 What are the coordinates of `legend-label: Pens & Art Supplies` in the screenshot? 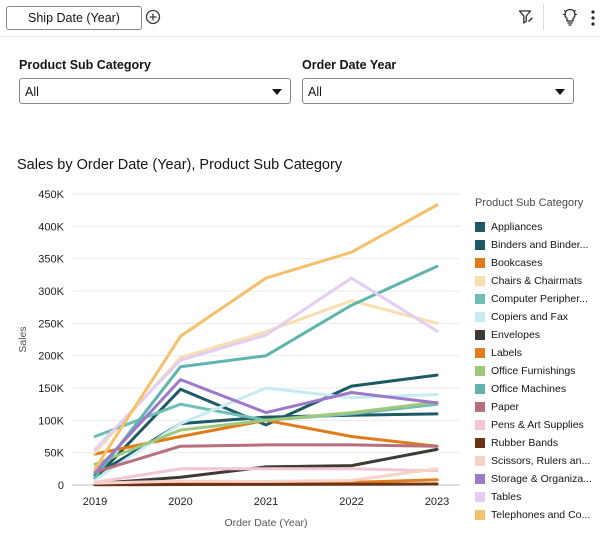 It's located at (537, 425).